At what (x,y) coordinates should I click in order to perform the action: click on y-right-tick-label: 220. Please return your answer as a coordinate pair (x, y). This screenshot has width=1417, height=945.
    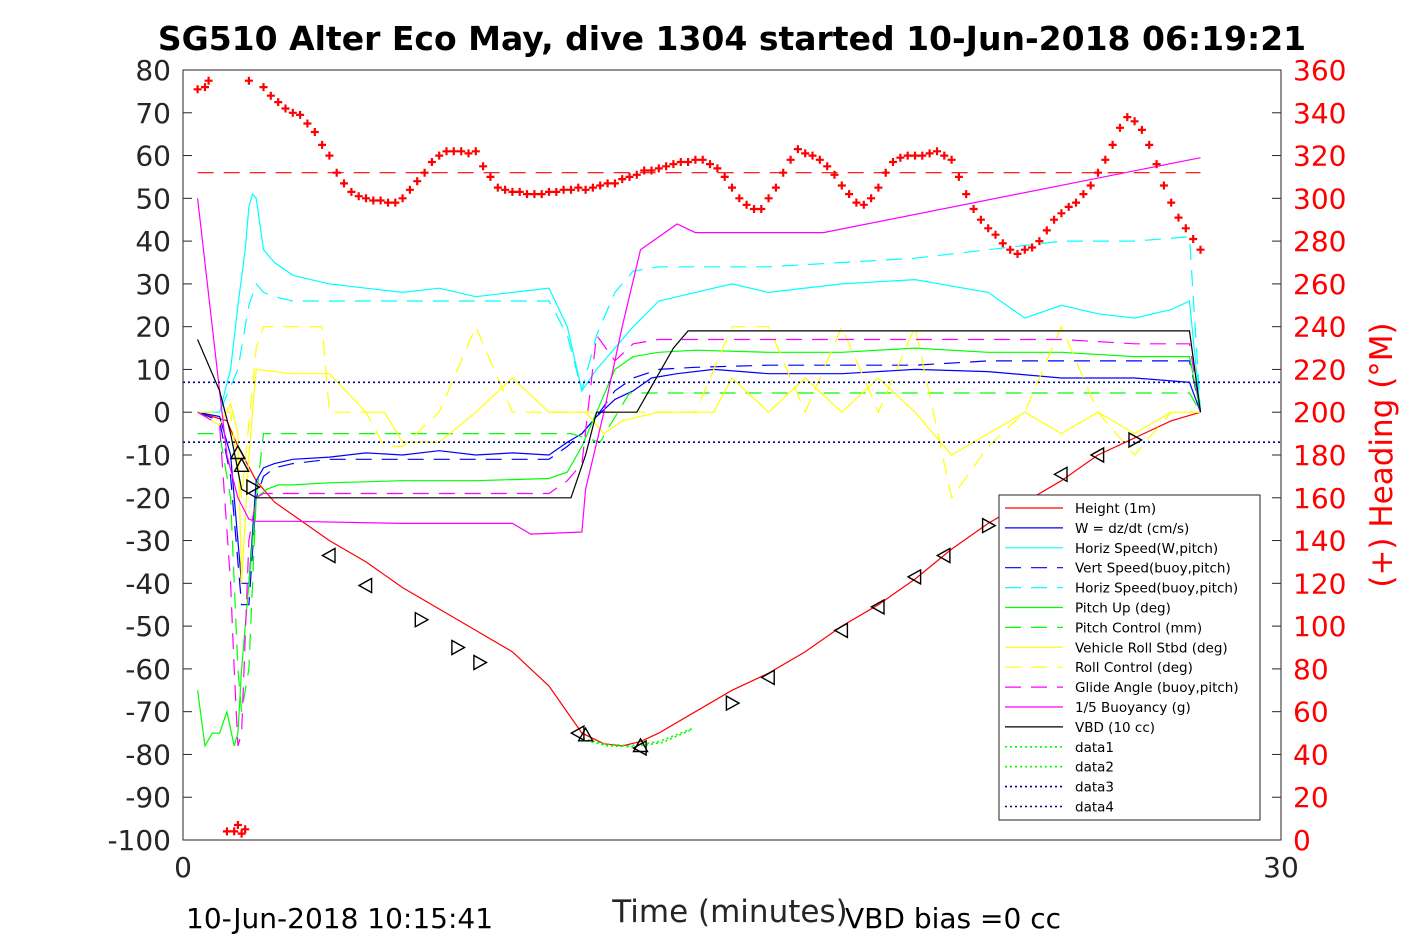
    Looking at the image, I should click on (1319, 369).